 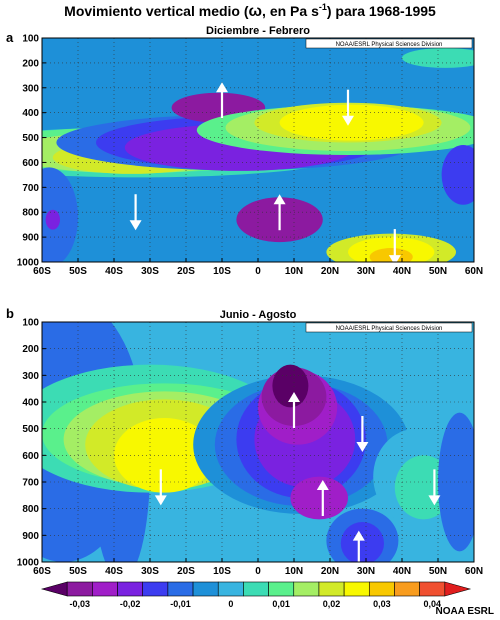 What do you see at coordinates (30, 536) in the screenshot?
I see `y-tick-label: 900` at bounding box center [30, 536].